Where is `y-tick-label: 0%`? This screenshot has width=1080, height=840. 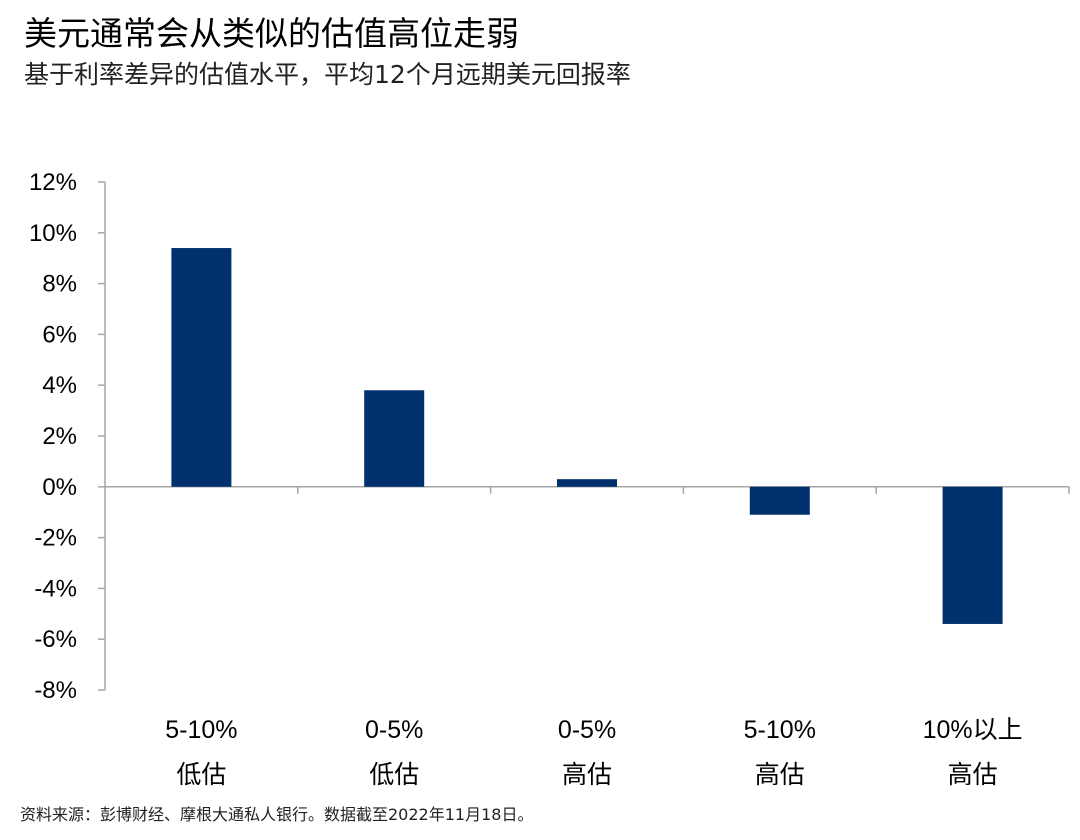 y-tick-label: 0% is located at coordinates (59, 487).